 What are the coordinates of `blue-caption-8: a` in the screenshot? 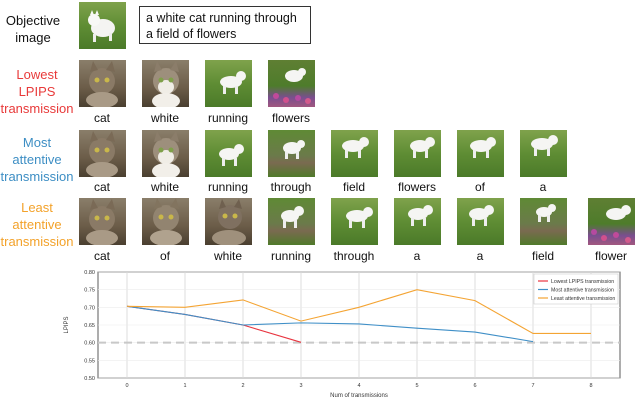 It's located at (543, 187).